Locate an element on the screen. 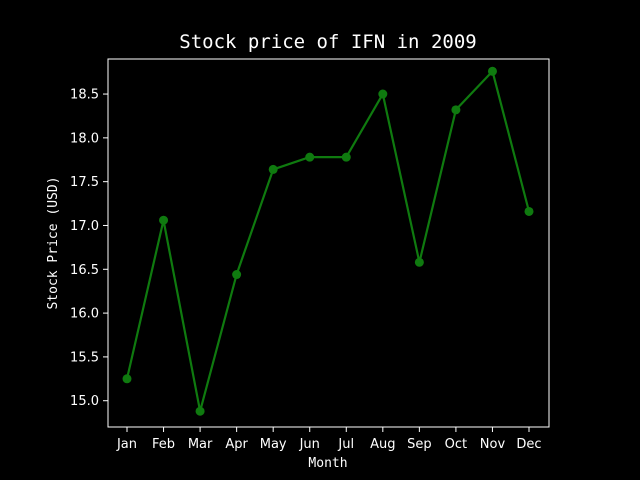 The height and width of the screenshot is (480, 640). x-tick-label: Jan is located at coordinates (126, 444).